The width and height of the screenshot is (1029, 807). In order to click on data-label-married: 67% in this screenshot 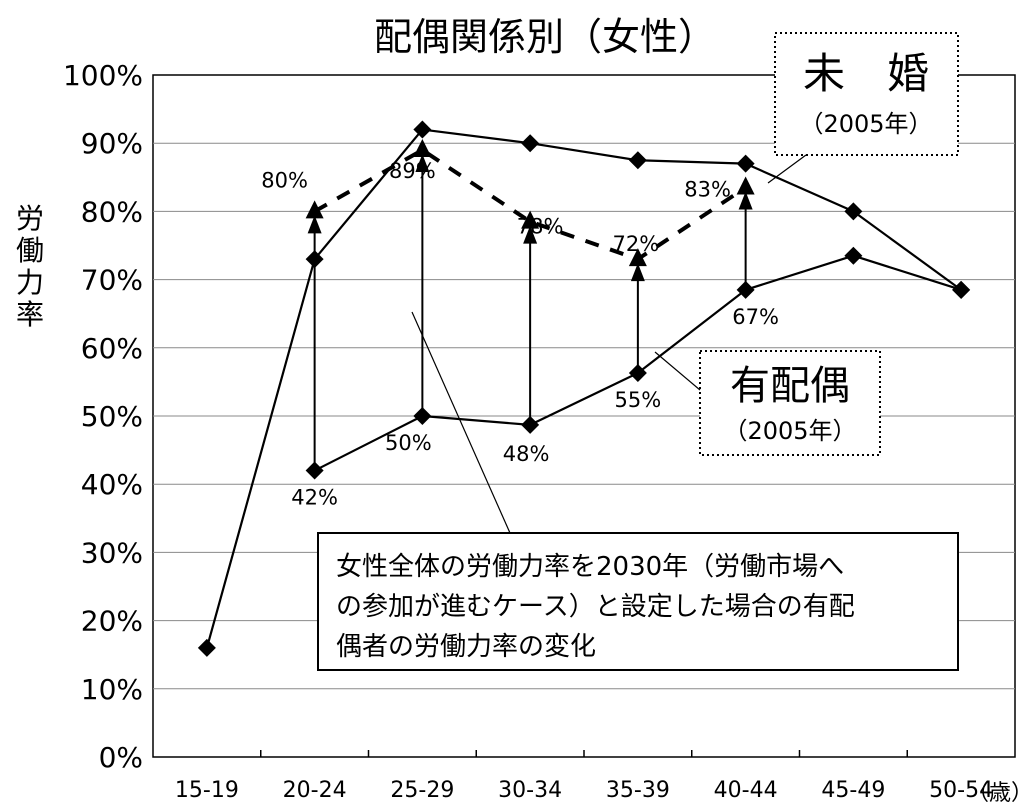, I will do `click(755, 317)`.